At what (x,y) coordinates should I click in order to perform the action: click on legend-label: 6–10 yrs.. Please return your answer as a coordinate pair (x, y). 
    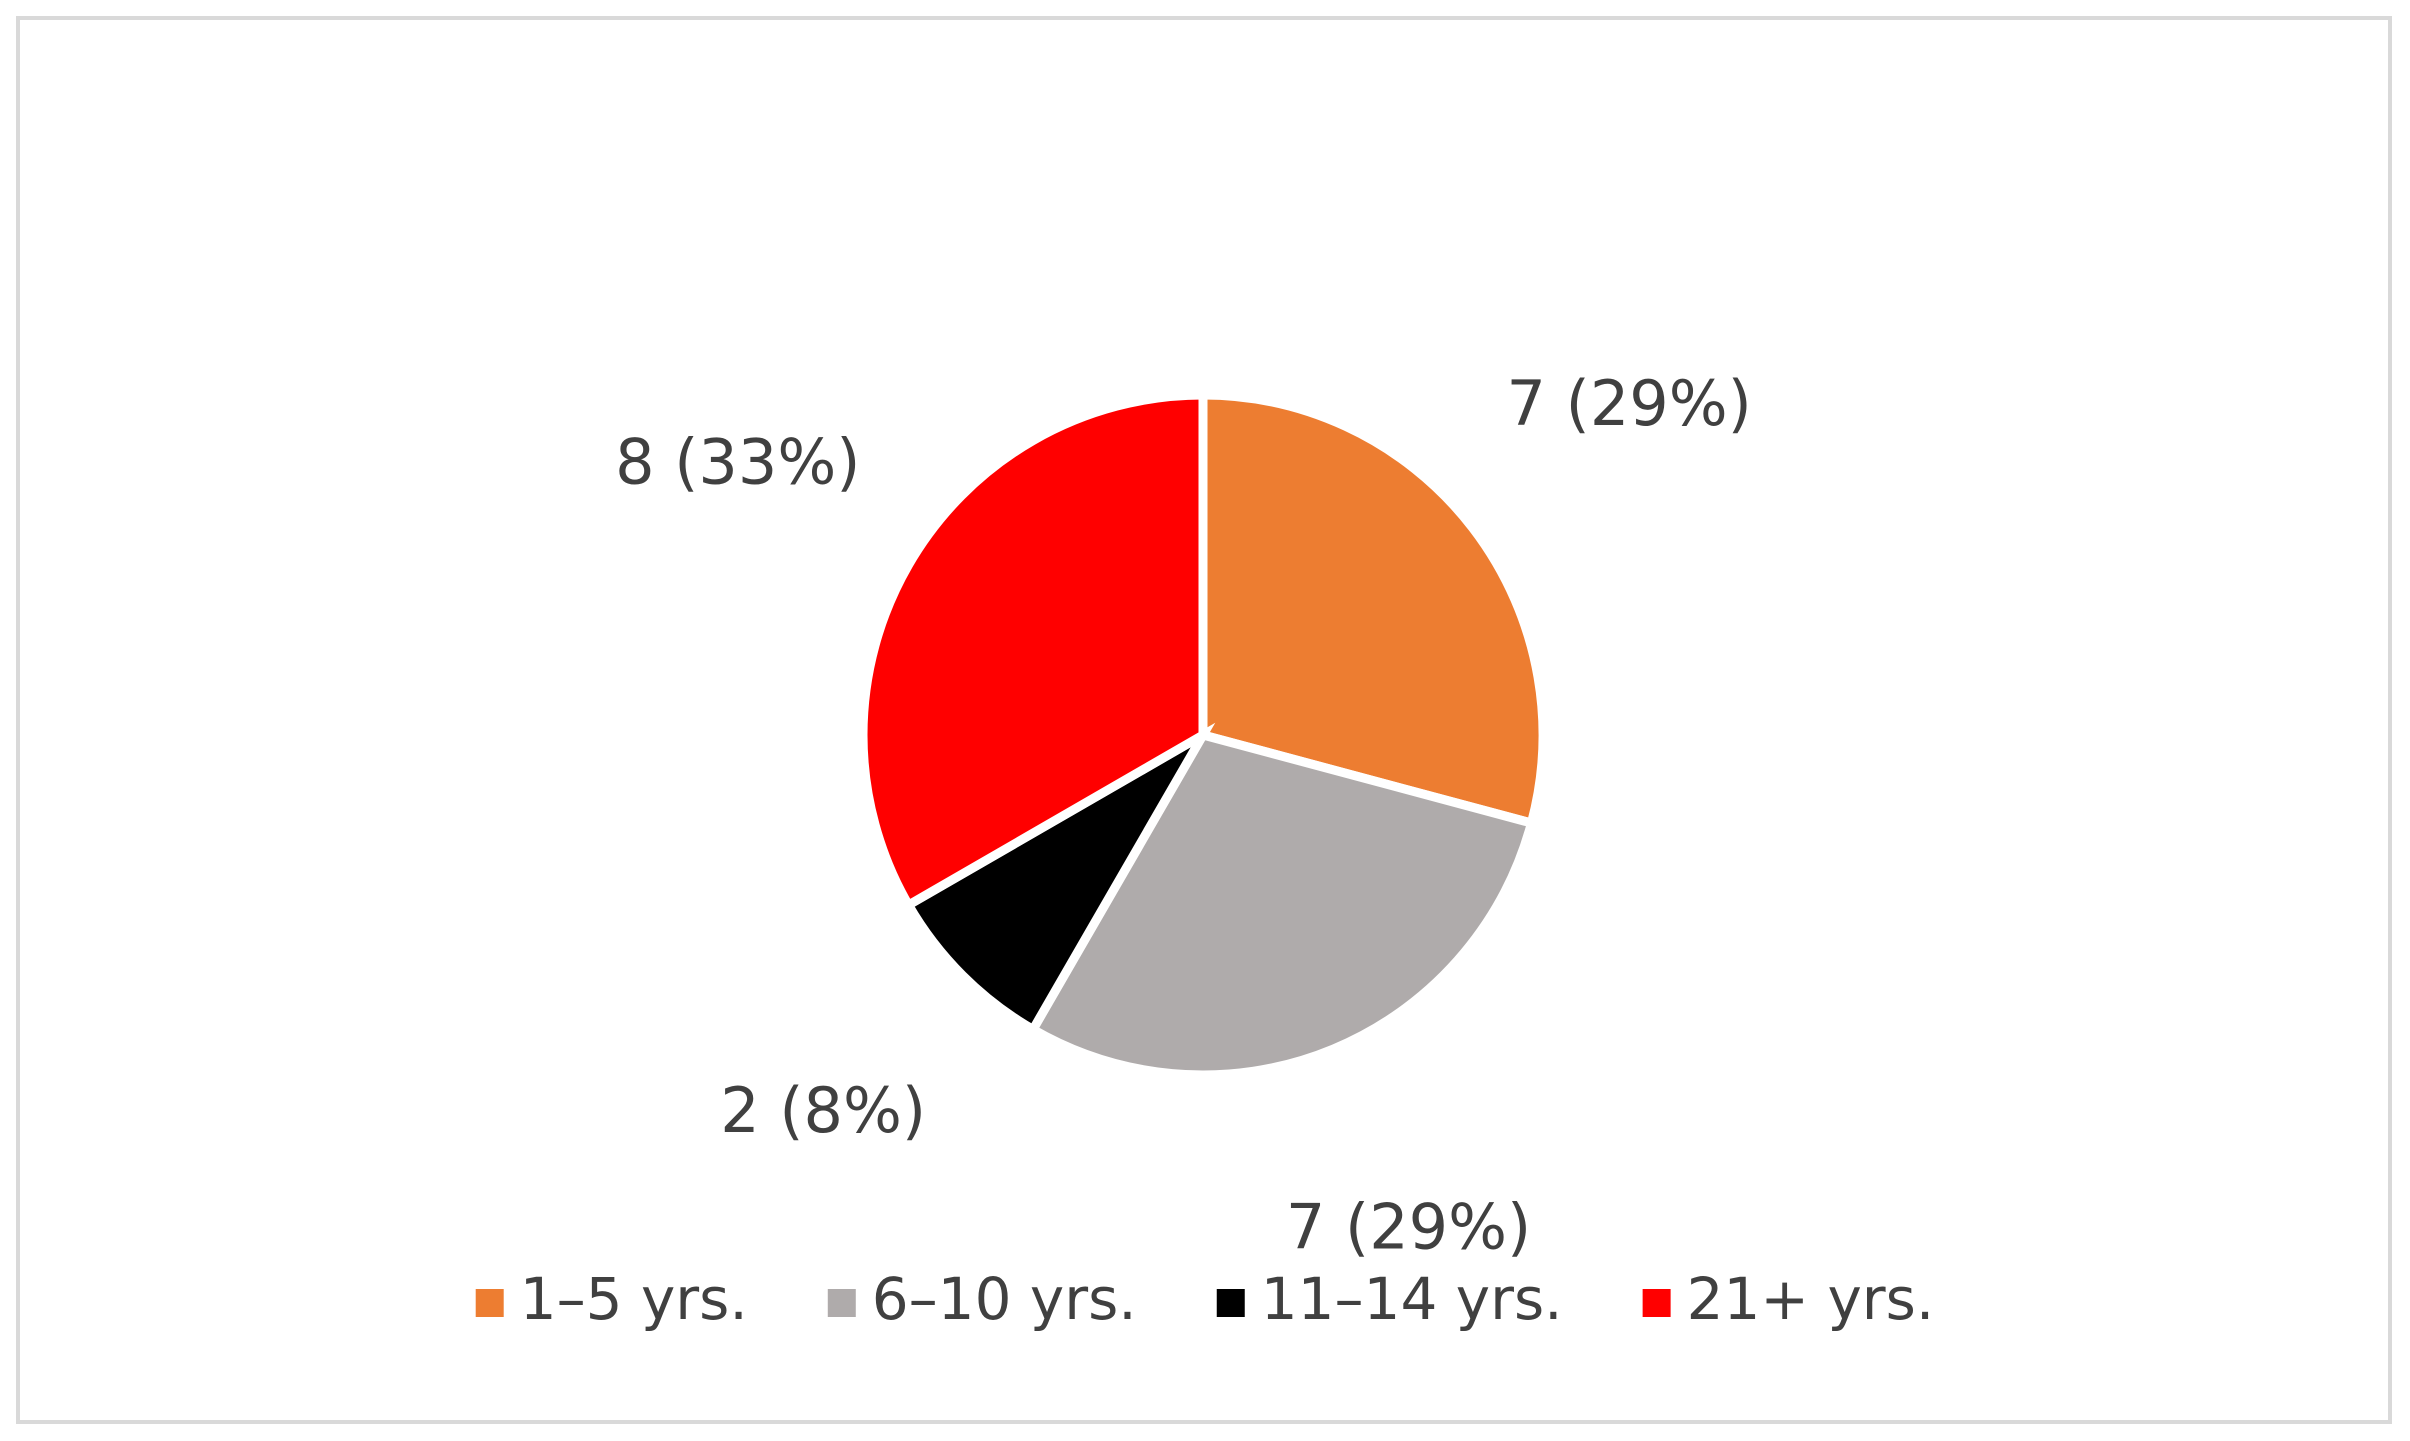
    Looking at the image, I should click on (1004, 1299).